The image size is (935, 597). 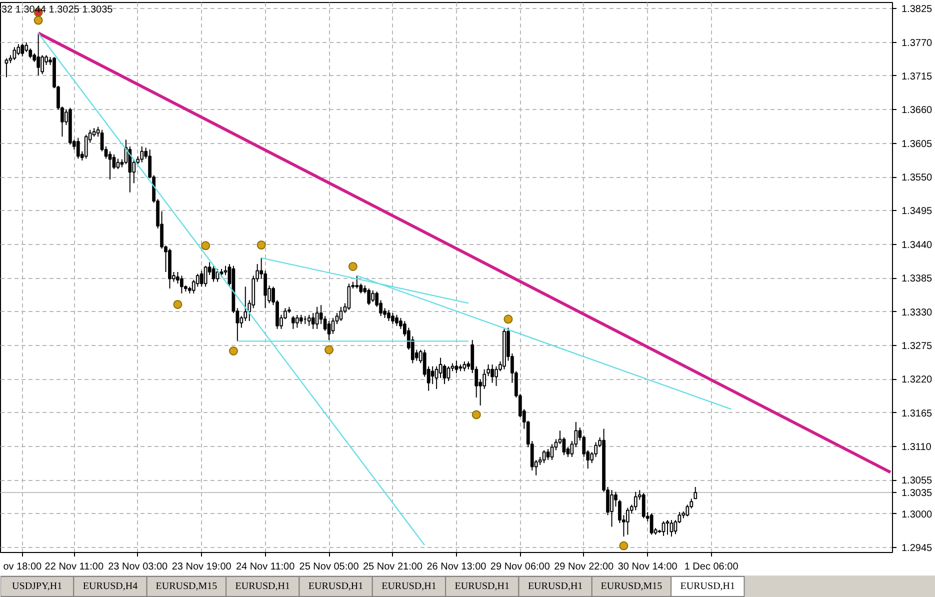 I want to click on y-tick-label: 1.3825, so click(x=917, y=10).